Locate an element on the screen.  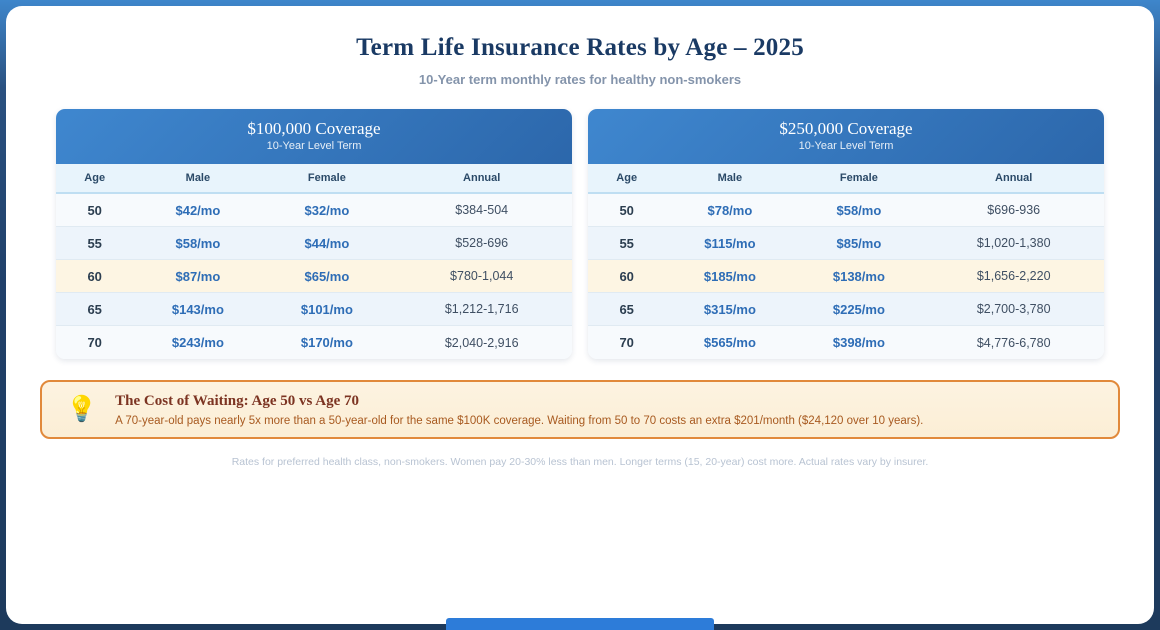
table-row: 70 $565/mo $398/mo $4,776-6,780 is located at coordinates (846, 342).